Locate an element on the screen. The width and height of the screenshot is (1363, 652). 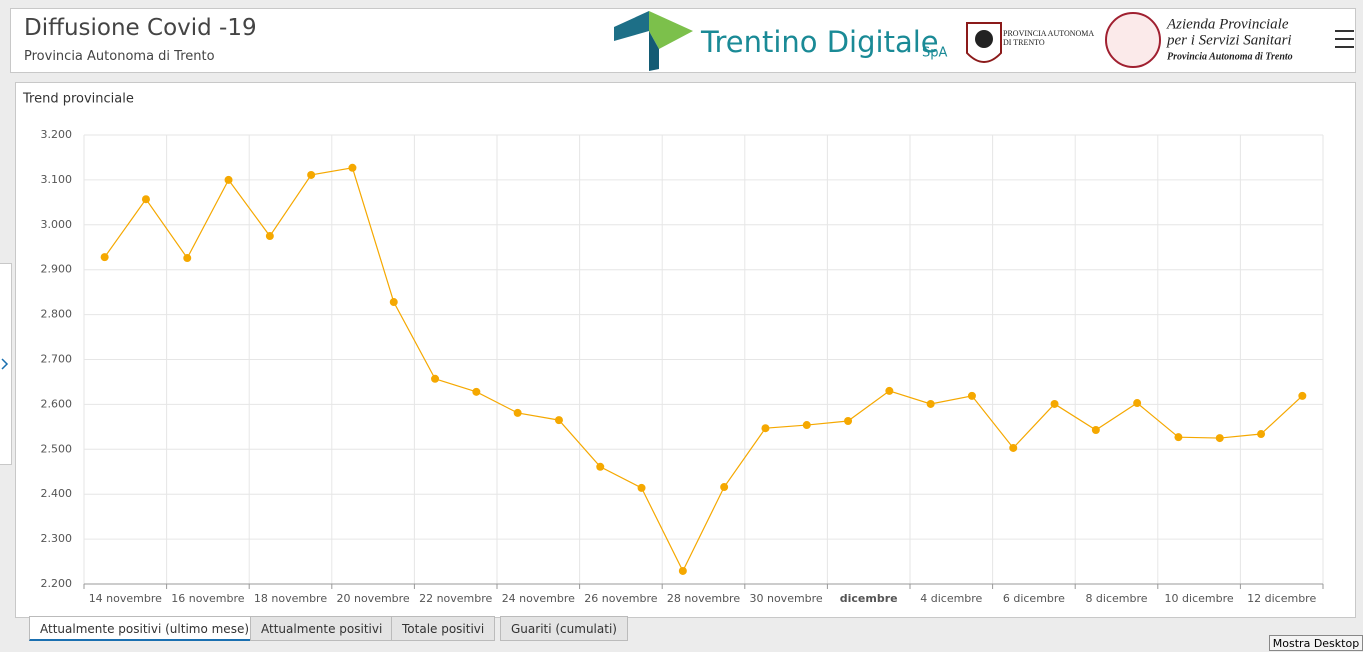
chart-title: Trend provinciale is located at coordinates (78, 99).